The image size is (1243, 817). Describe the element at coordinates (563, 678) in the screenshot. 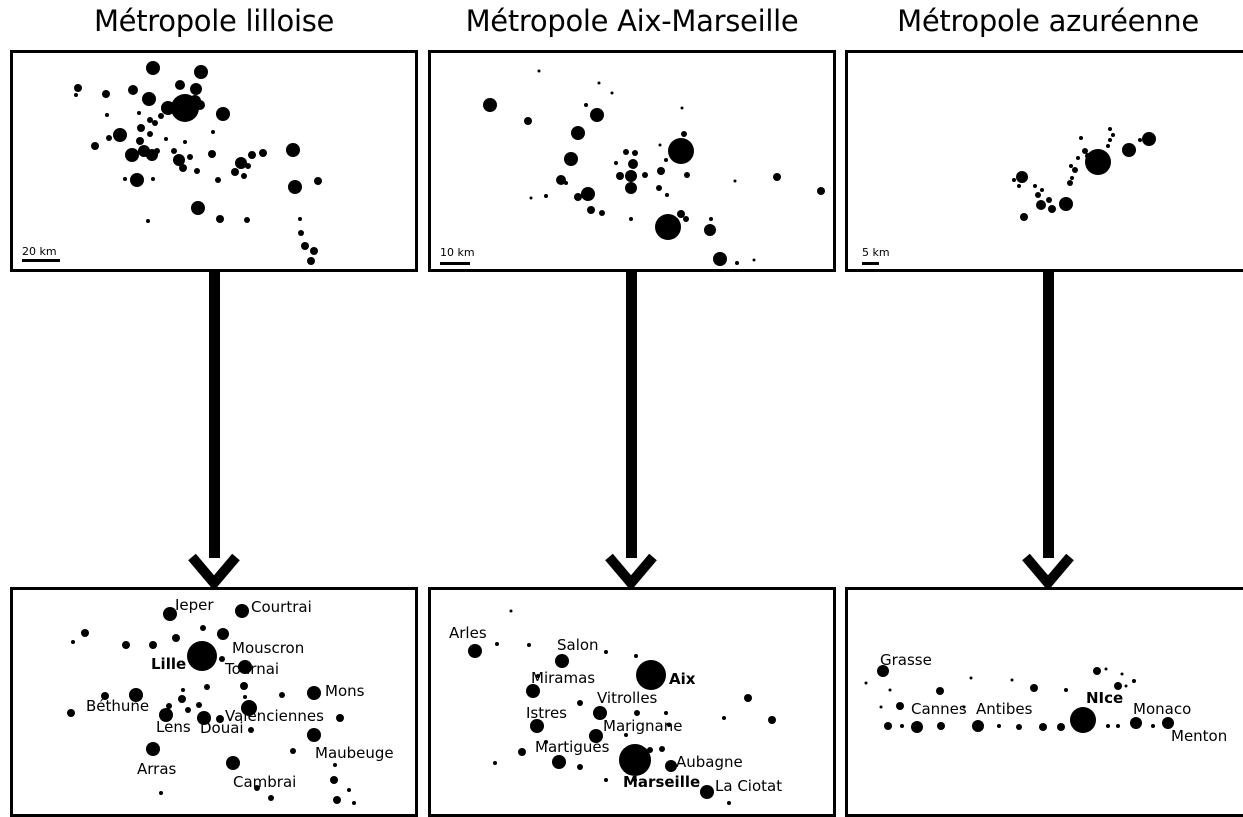

I see `city-label-aix: Miramas` at that location.